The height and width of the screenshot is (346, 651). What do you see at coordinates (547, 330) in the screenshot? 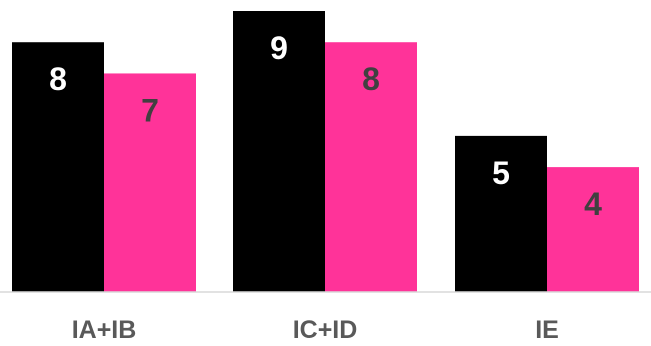
I see `x-tick-label: IE` at bounding box center [547, 330].